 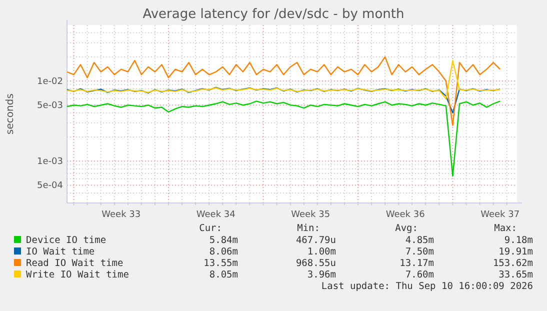 What do you see at coordinates (516, 275) in the screenshot?
I see `text: 33.65m` at bounding box center [516, 275].